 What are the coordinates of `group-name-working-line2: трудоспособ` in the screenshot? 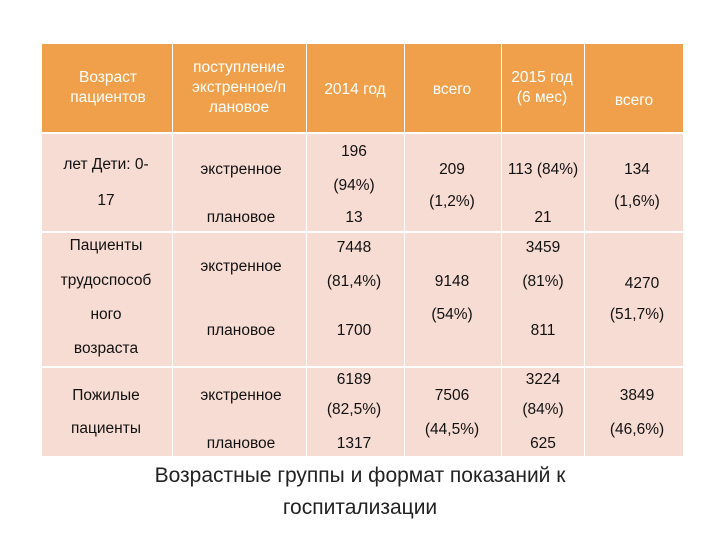 It's located at (106, 280).